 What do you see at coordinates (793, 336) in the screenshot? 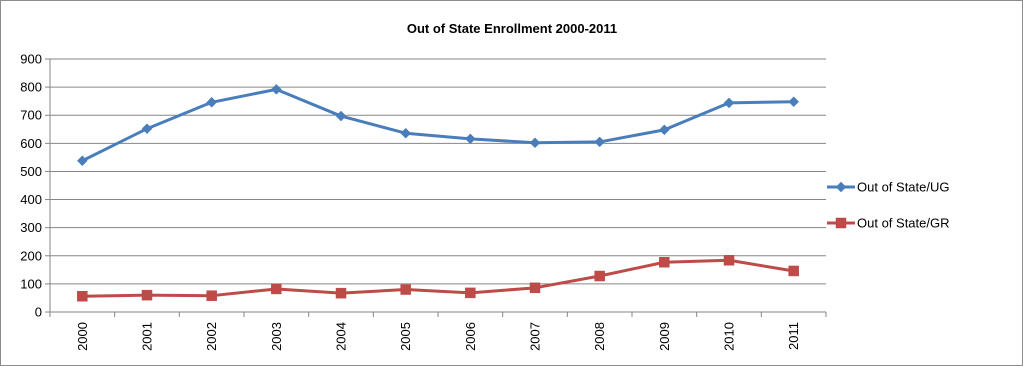
I see `x-tick-label: 2011` at bounding box center [793, 336].